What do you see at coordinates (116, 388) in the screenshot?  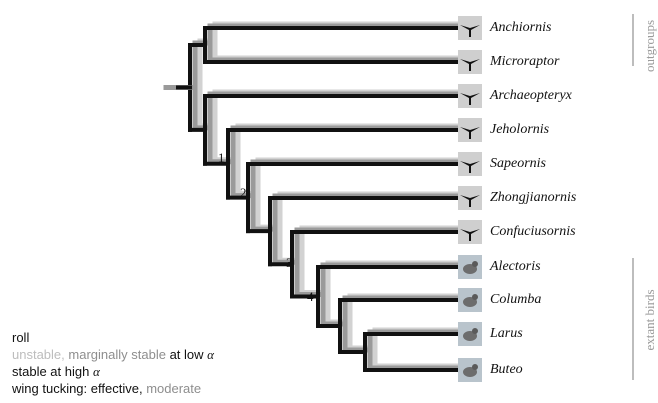 I see `legend-effective: effective,` at bounding box center [116, 388].